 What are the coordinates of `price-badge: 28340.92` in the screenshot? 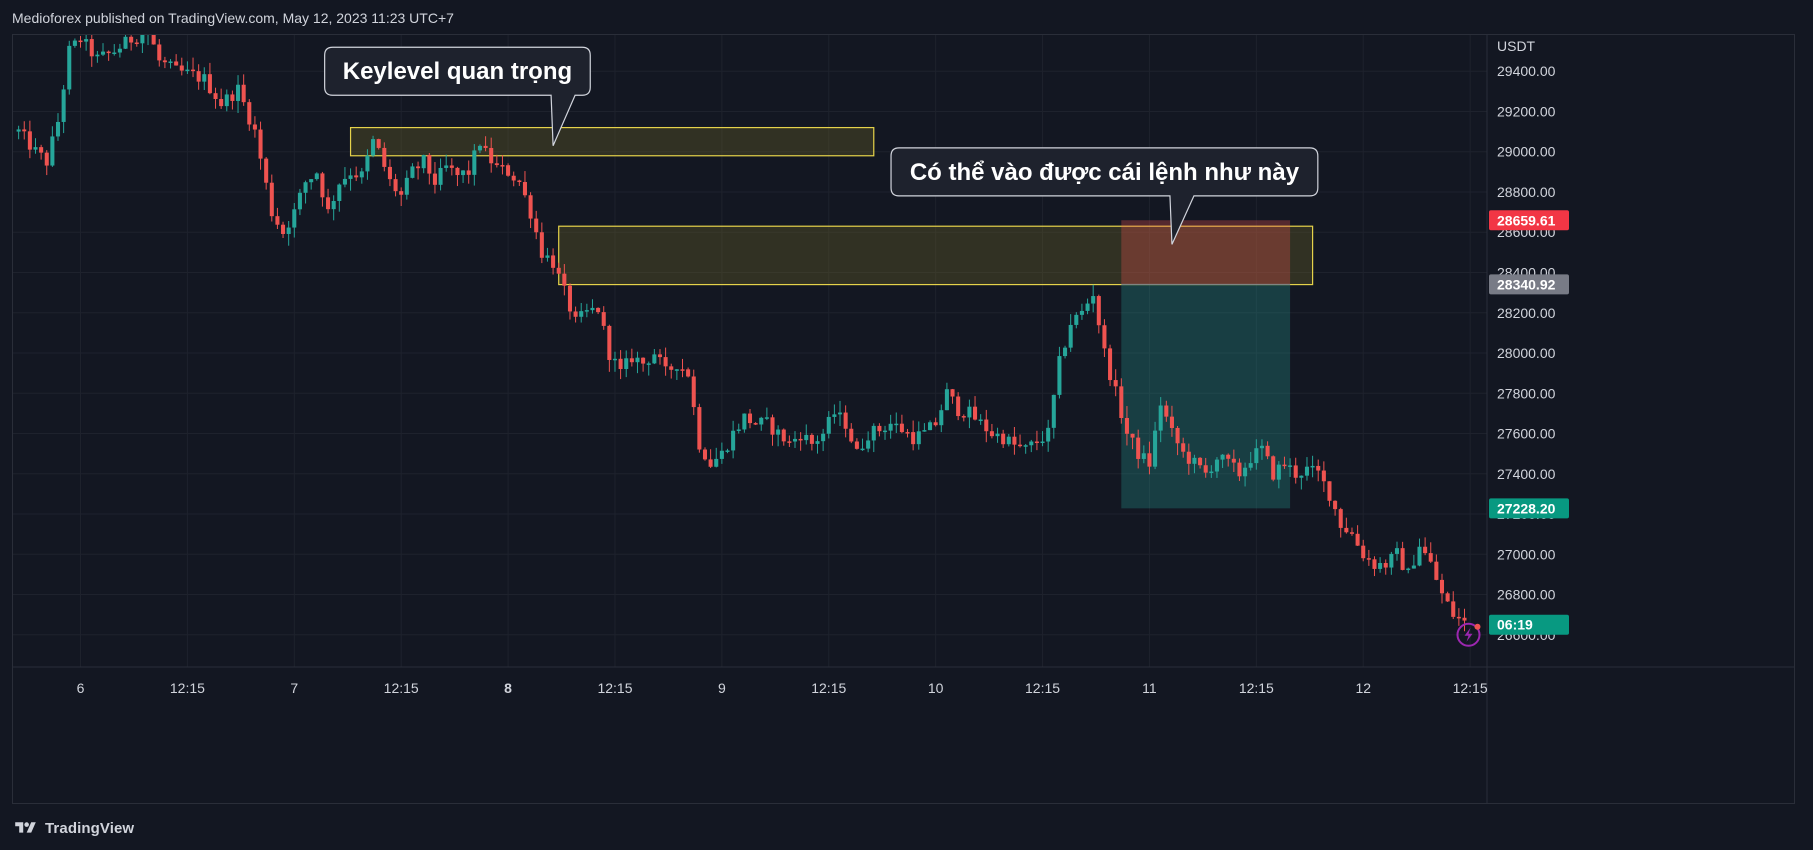 It's located at (1529, 284).